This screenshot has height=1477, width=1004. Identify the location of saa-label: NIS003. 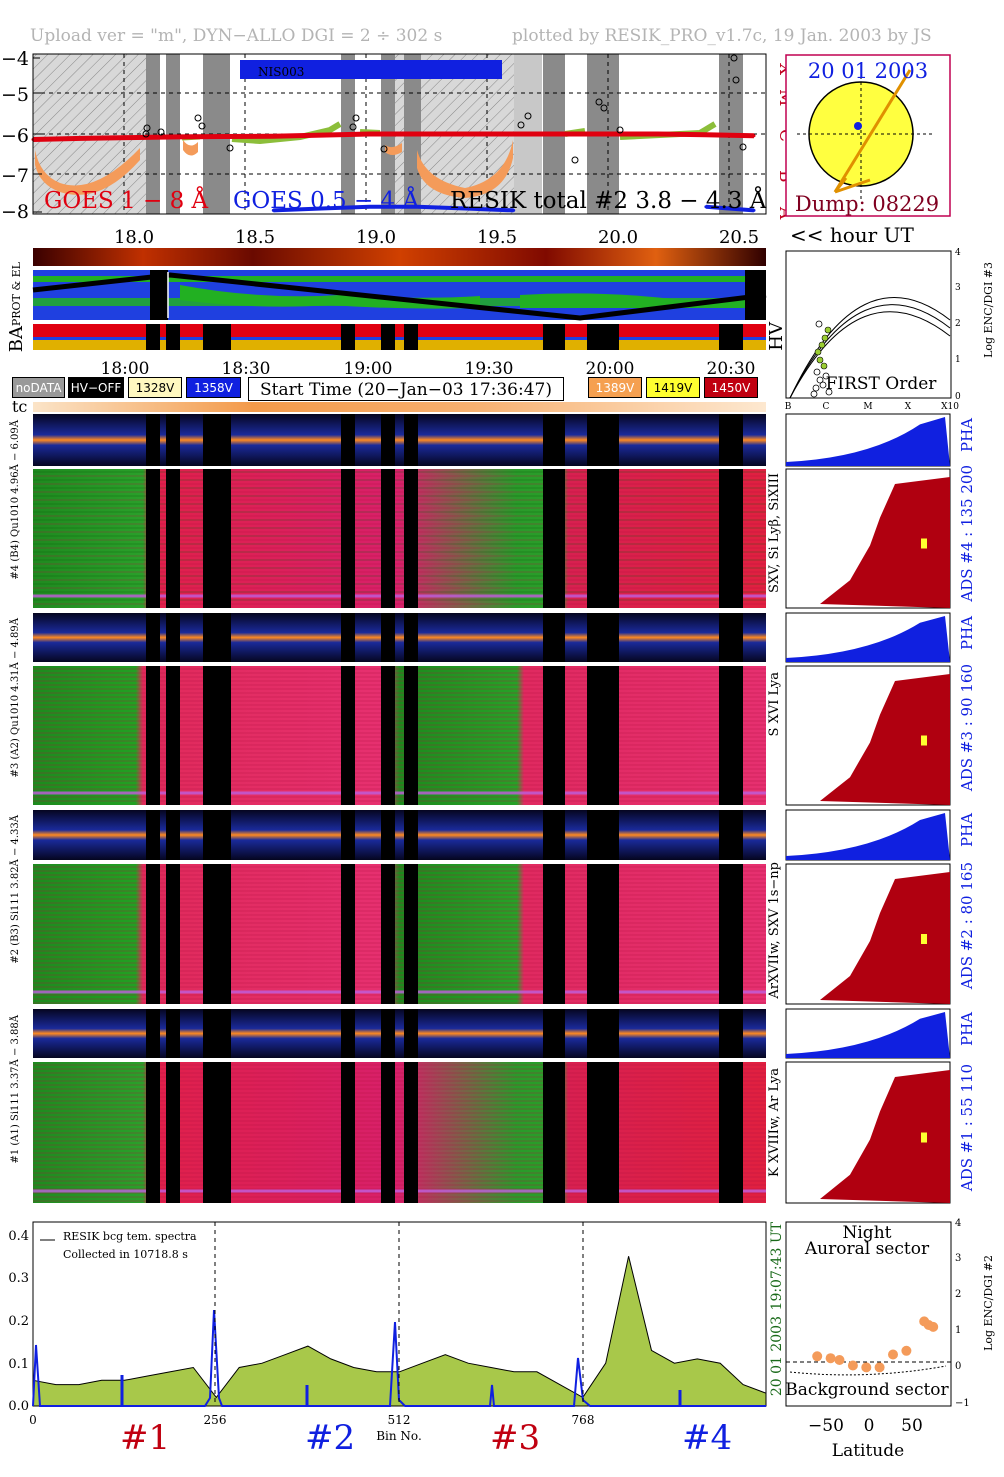
(281, 72).